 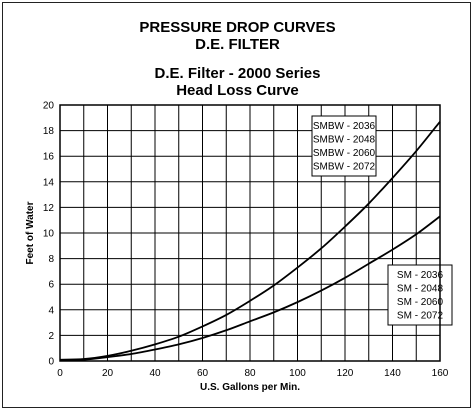 What do you see at coordinates (60, 373) in the screenshot?
I see `x-tick-label: 0` at bounding box center [60, 373].